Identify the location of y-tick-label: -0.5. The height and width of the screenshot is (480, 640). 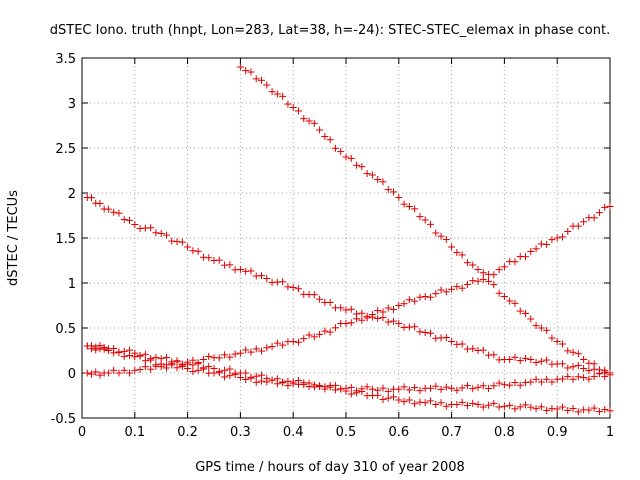
(63, 419).